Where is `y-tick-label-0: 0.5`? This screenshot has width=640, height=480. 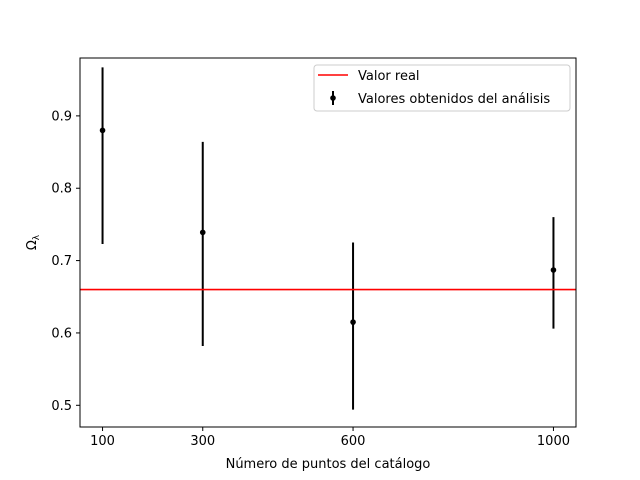 y-tick-label-0: 0.5 is located at coordinates (61, 406).